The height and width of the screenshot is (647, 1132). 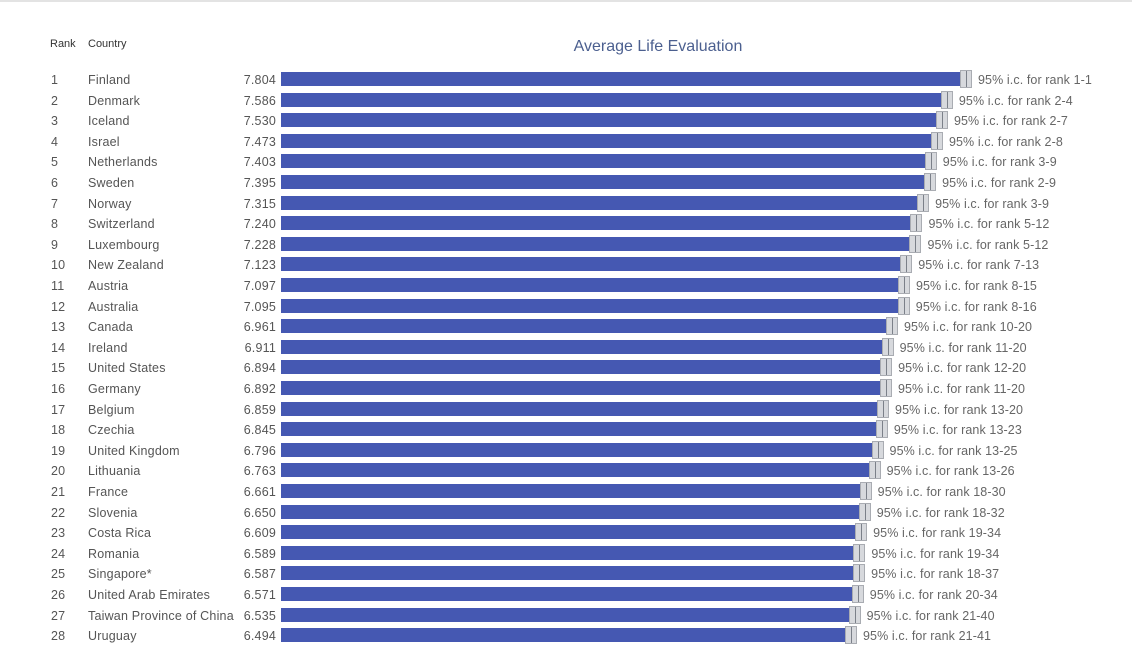 I want to click on country-cell: United States, so click(x=127, y=368).